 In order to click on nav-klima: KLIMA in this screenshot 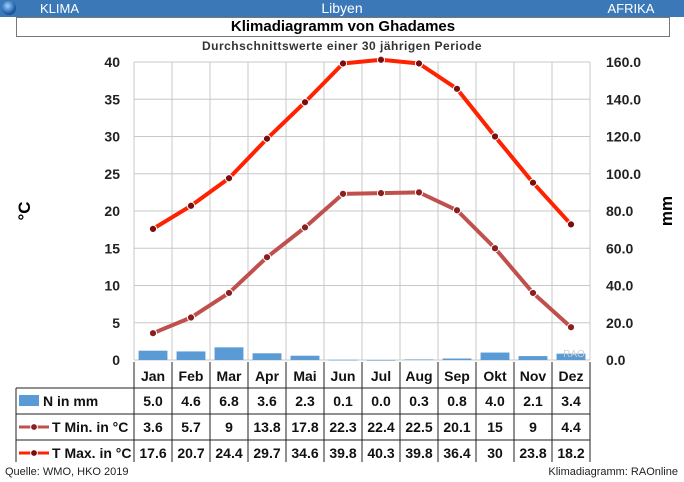, I will do `click(60, 8)`.